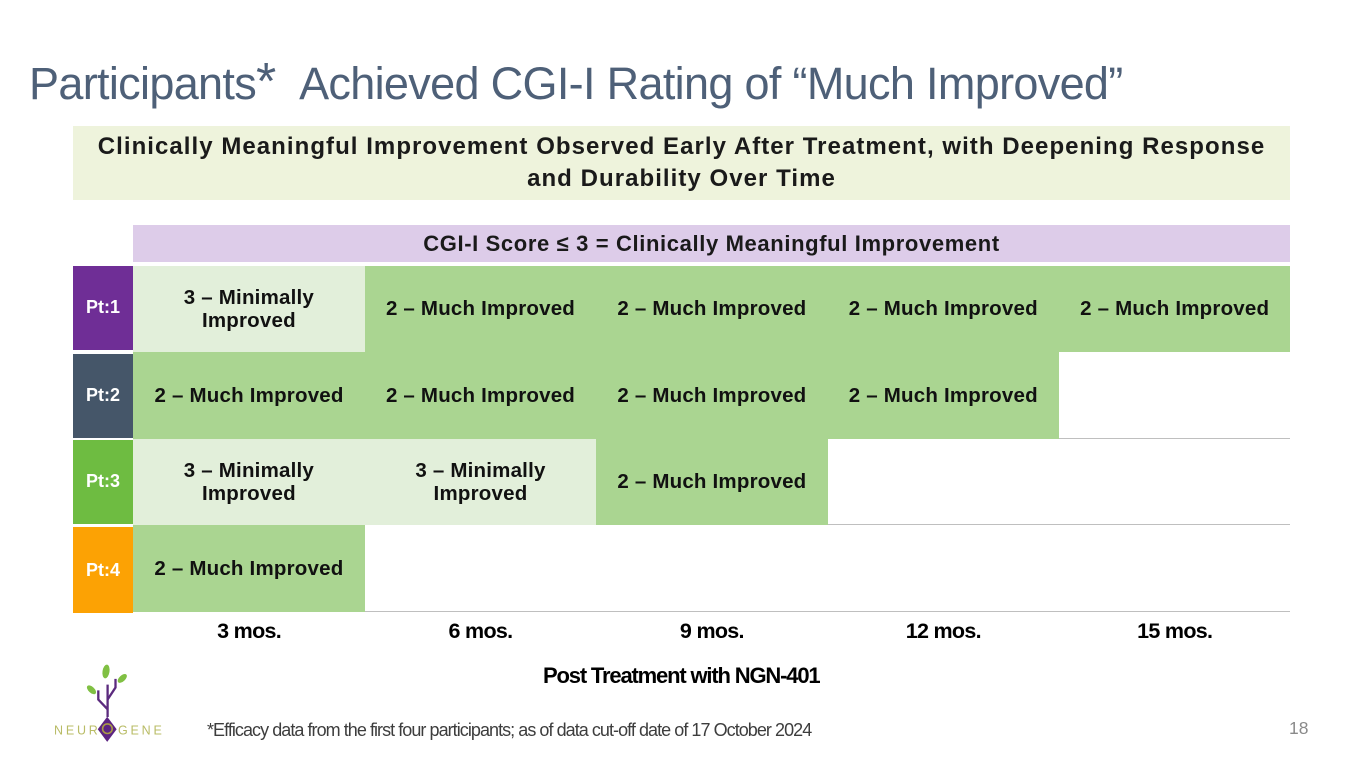 The height and width of the screenshot is (768, 1365). I want to click on svg-text: NEUR, so click(77, 731).